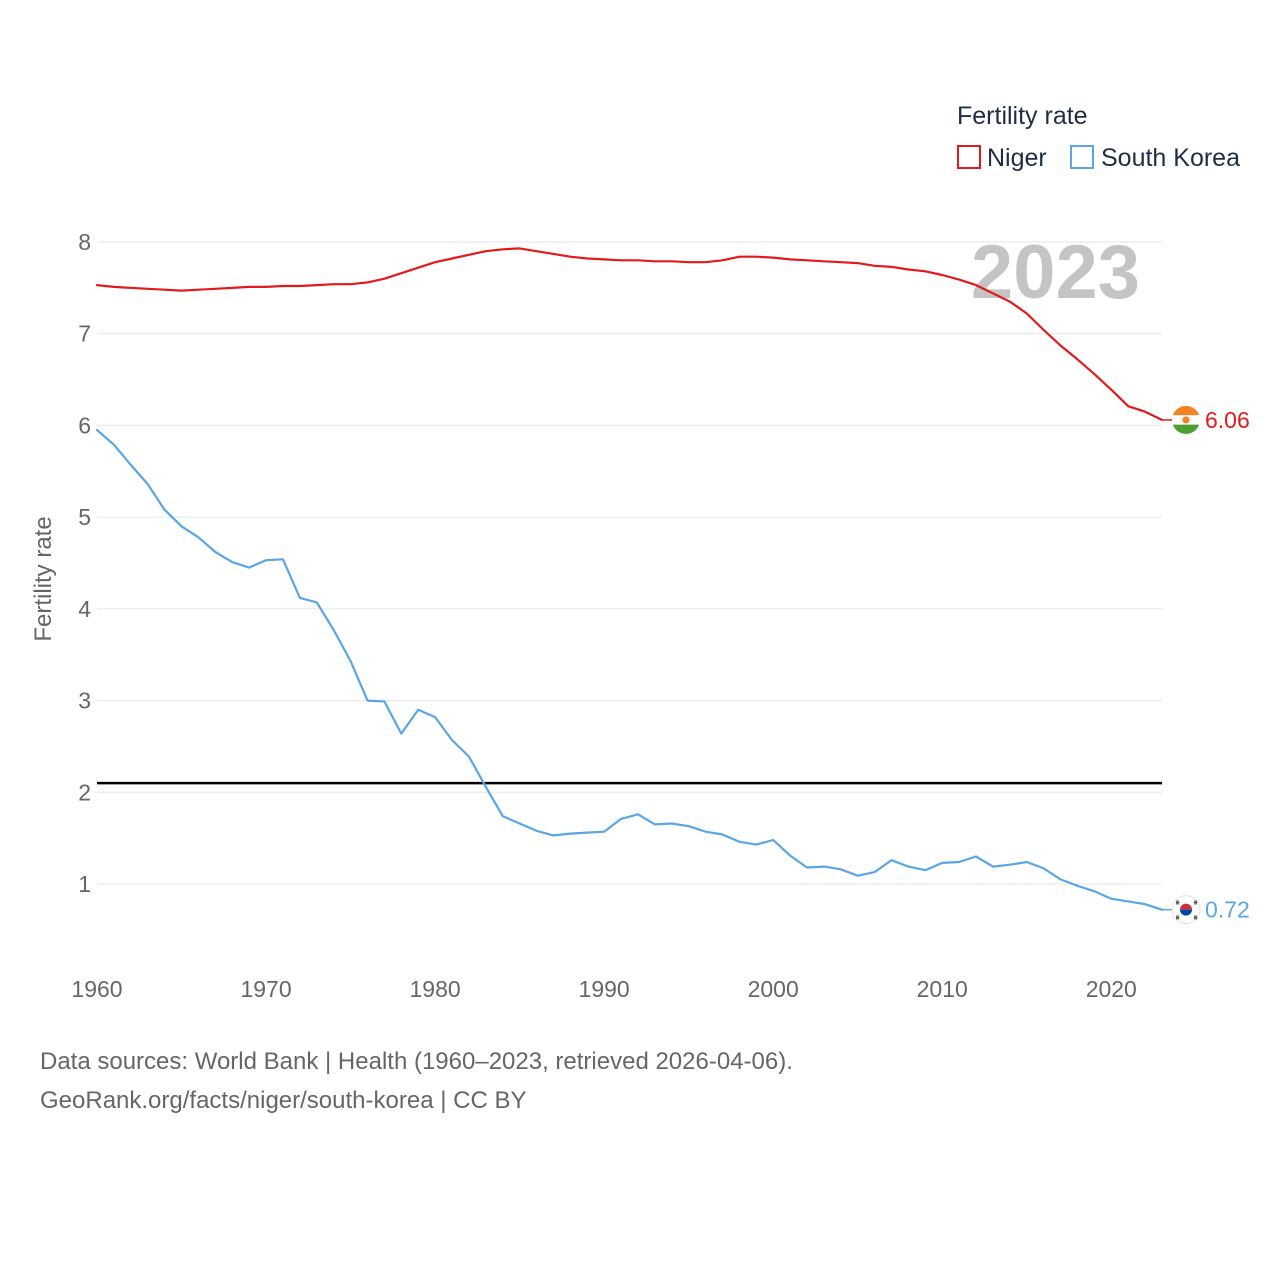  Describe the element at coordinates (1082, 157) in the screenshot. I see `legend-swatch-south-korea` at that location.